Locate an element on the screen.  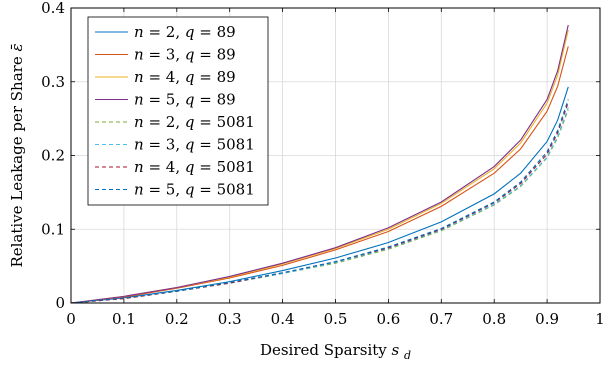
y-tick-label: 0.2 is located at coordinates (53, 156).